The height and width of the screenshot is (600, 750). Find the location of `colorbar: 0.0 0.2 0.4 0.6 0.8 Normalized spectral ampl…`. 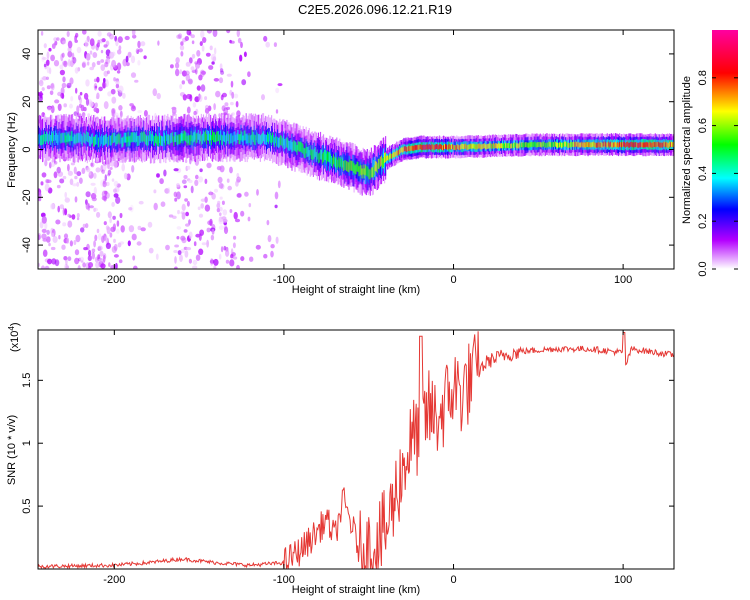

colorbar: 0.0 0.2 0.4 0.6 0.8 Normalized spectral ampl… is located at coordinates (709, 153).